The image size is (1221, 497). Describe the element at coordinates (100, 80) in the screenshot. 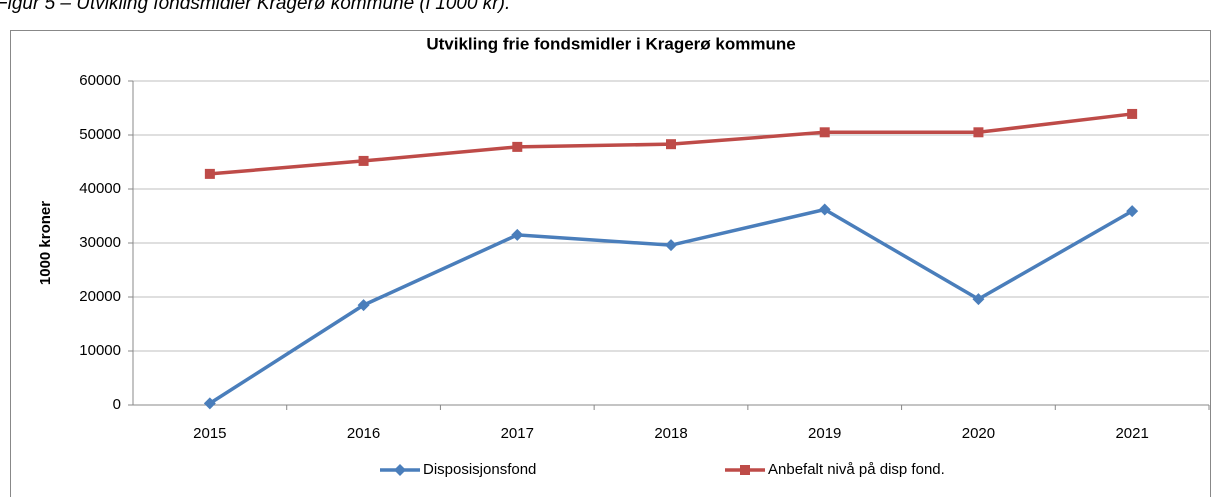

I see `y-tick-label: 60000` at that location.